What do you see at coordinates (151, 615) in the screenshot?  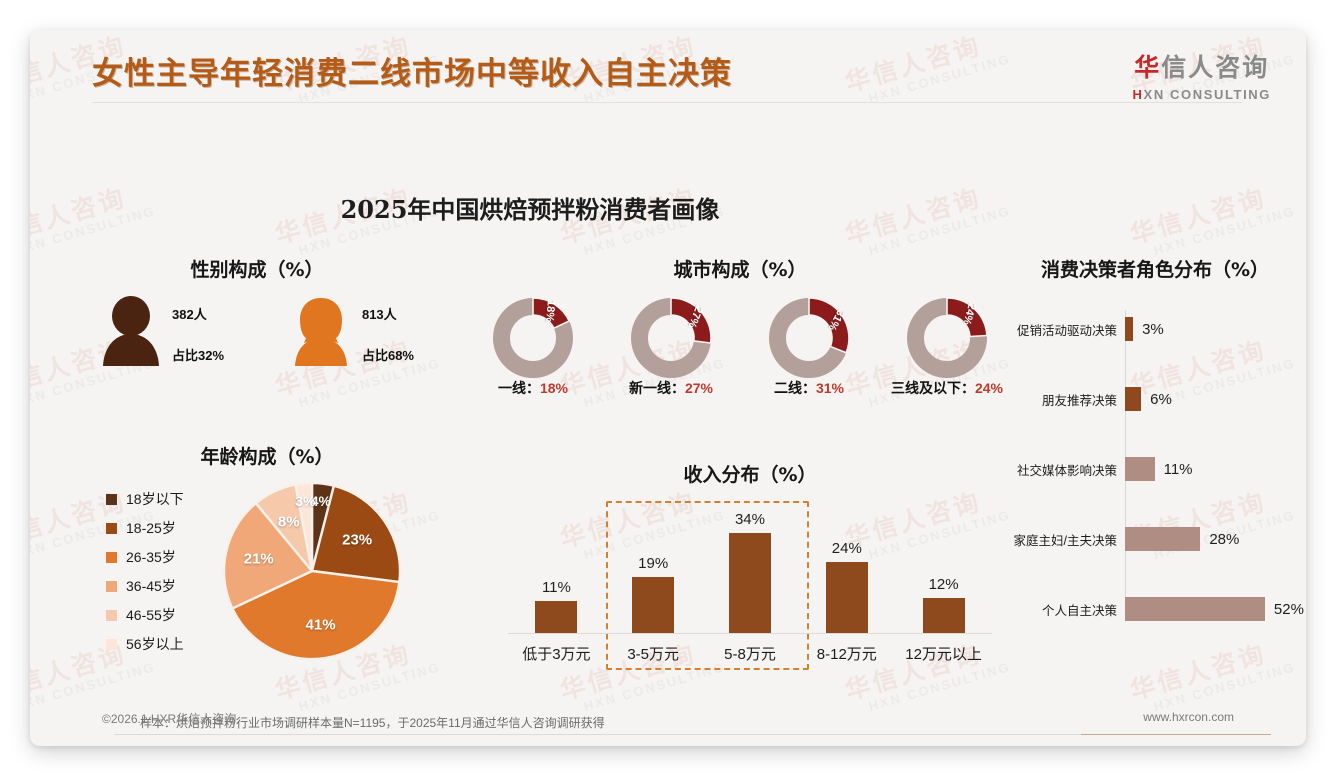 I see `legend-label: 46-55岁` at bounding box center [151, 615].